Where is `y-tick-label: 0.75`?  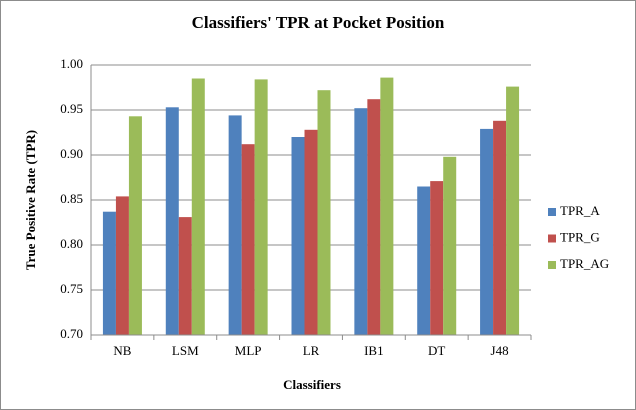
y-tick-label: 0.75 is located at coordinates (71, 288).